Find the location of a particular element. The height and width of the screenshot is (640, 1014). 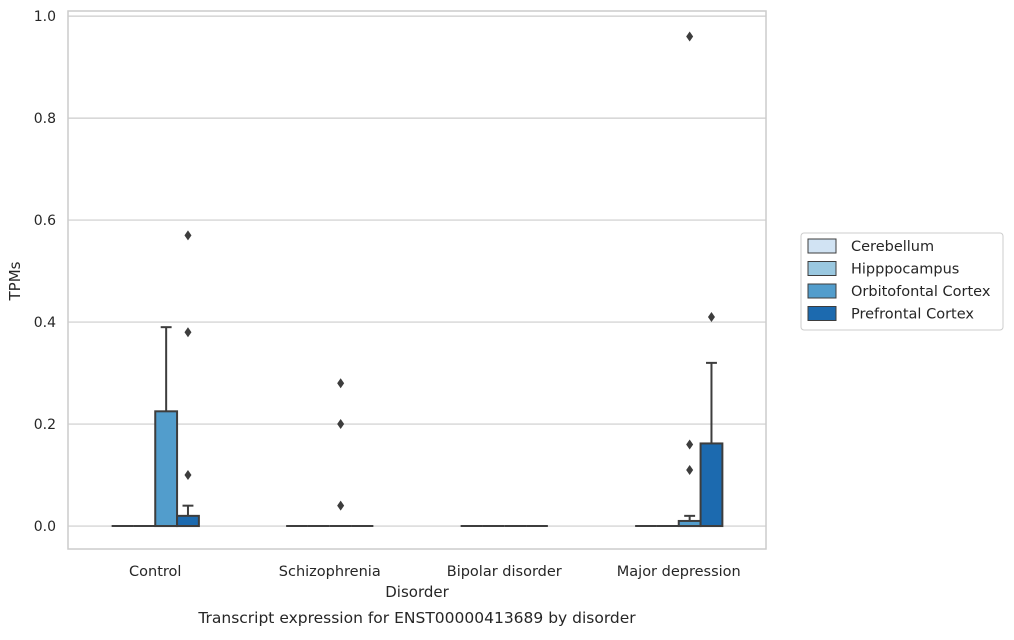

legend-frame is located at coordinates (902, 281).